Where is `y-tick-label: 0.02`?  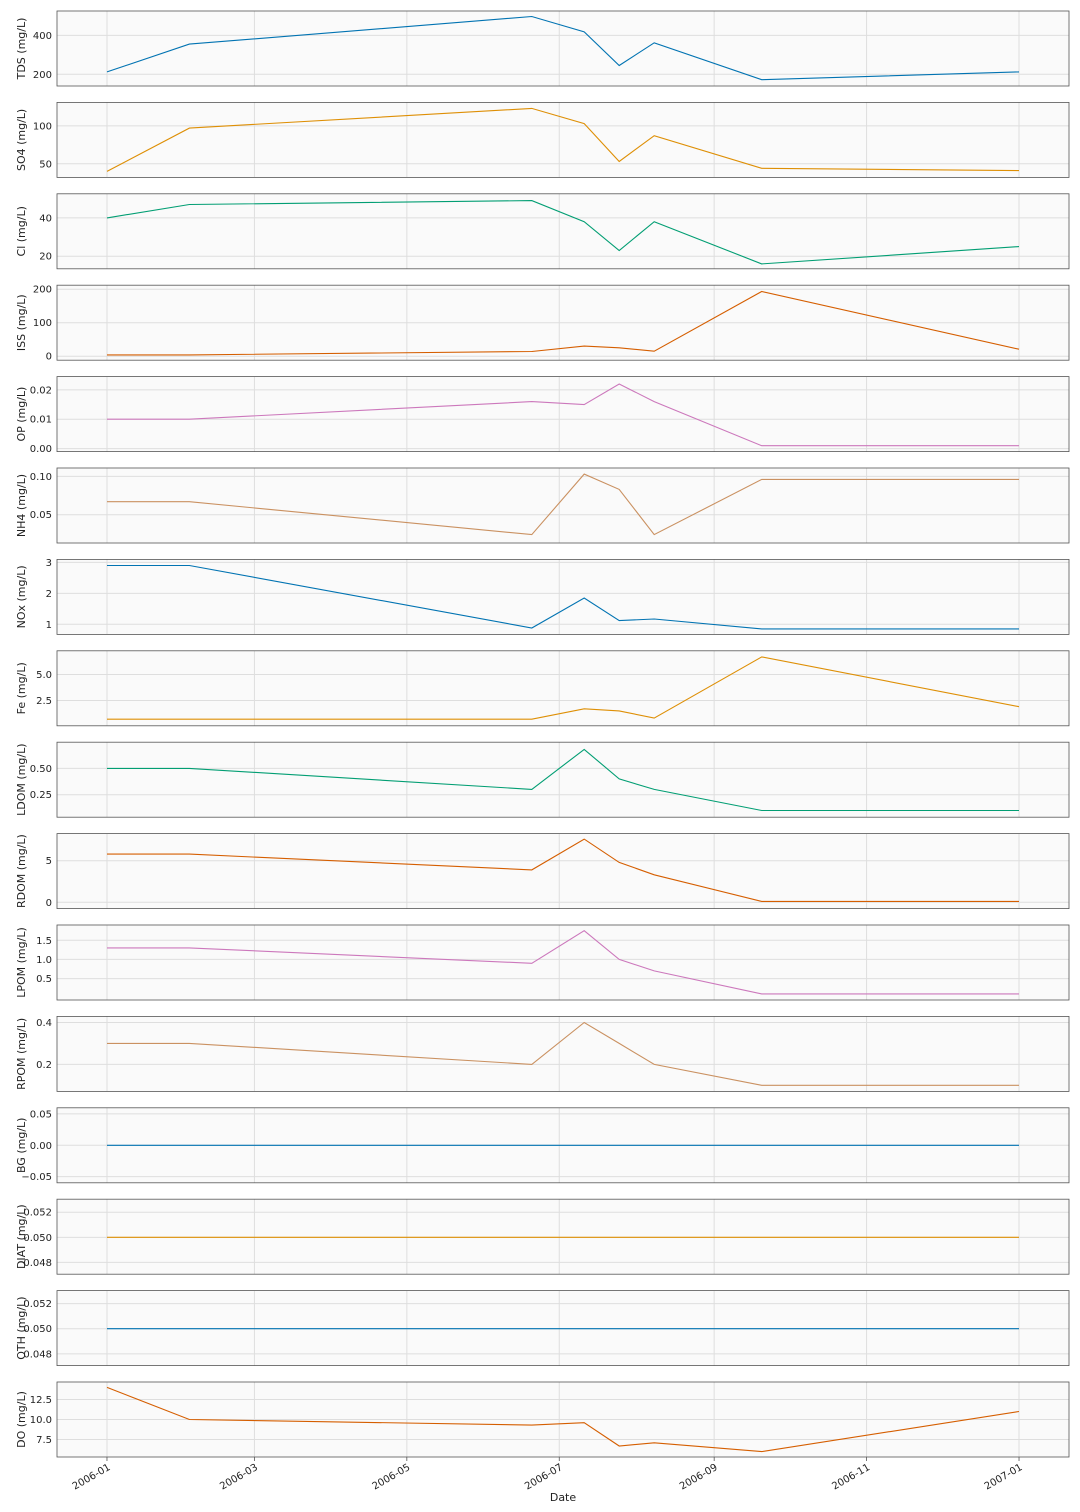
y-tick-label: 0.02 is located at coordinates (41, 390).